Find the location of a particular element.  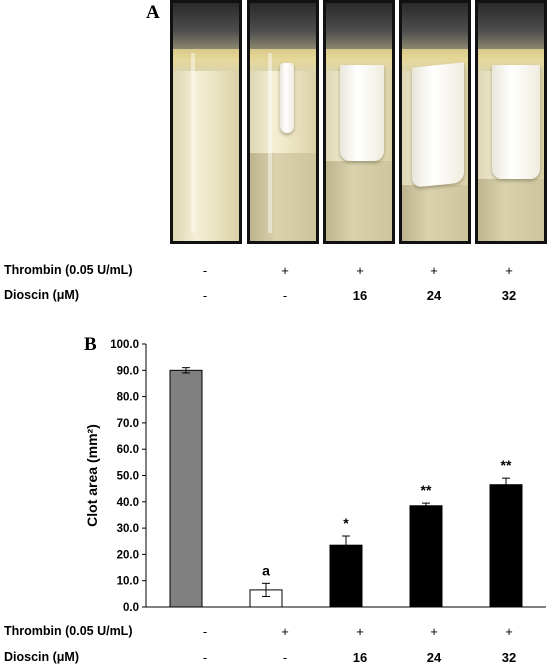

dioscin-a-2: - is located at coordinates (285, 295).